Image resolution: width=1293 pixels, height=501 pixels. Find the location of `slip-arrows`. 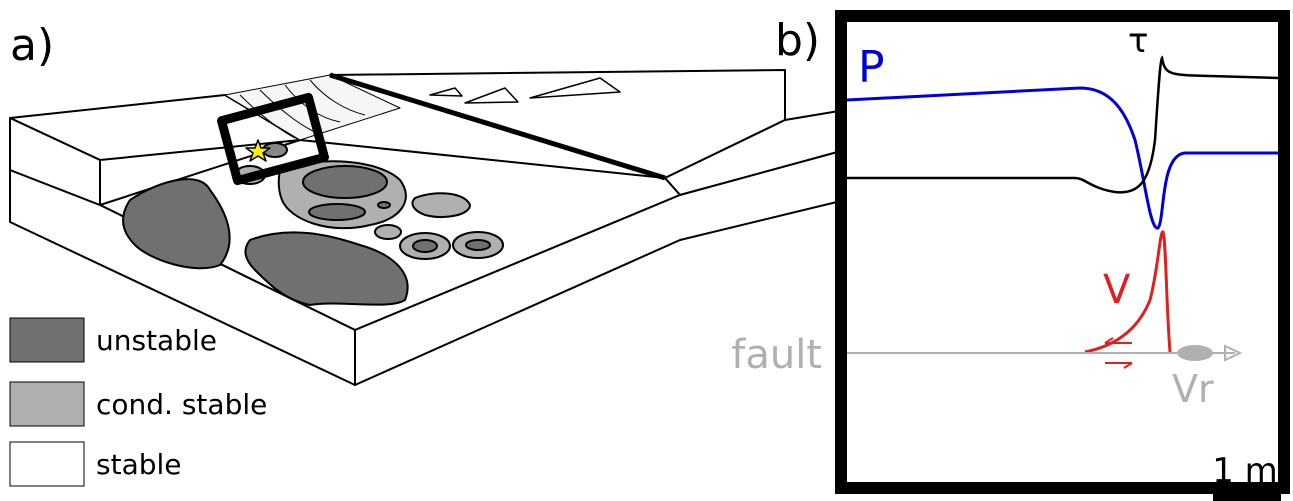

slip-arrows is located at coordinates (1118, 353).